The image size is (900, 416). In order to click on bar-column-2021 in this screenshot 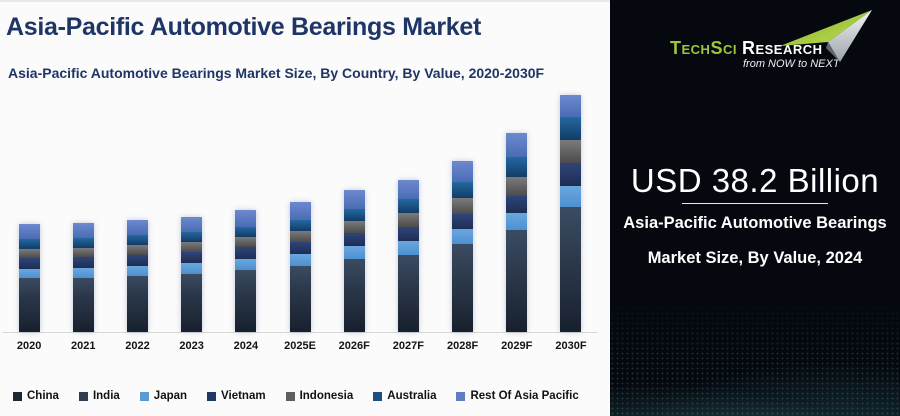, I will do `click(83, 210)`.